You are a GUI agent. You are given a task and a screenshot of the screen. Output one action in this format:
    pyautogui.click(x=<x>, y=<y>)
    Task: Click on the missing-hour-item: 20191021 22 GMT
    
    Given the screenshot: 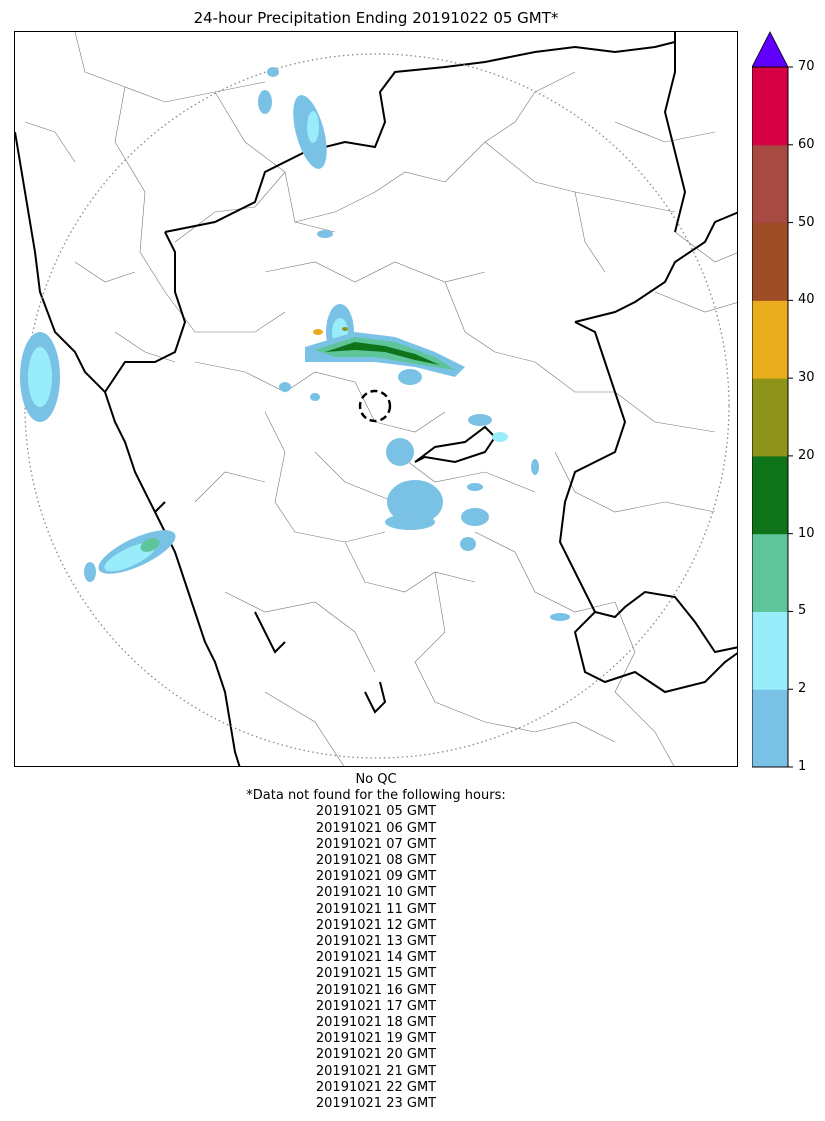 What is the action you would take?
    pyautogui.click(x=376, y=1087)
    